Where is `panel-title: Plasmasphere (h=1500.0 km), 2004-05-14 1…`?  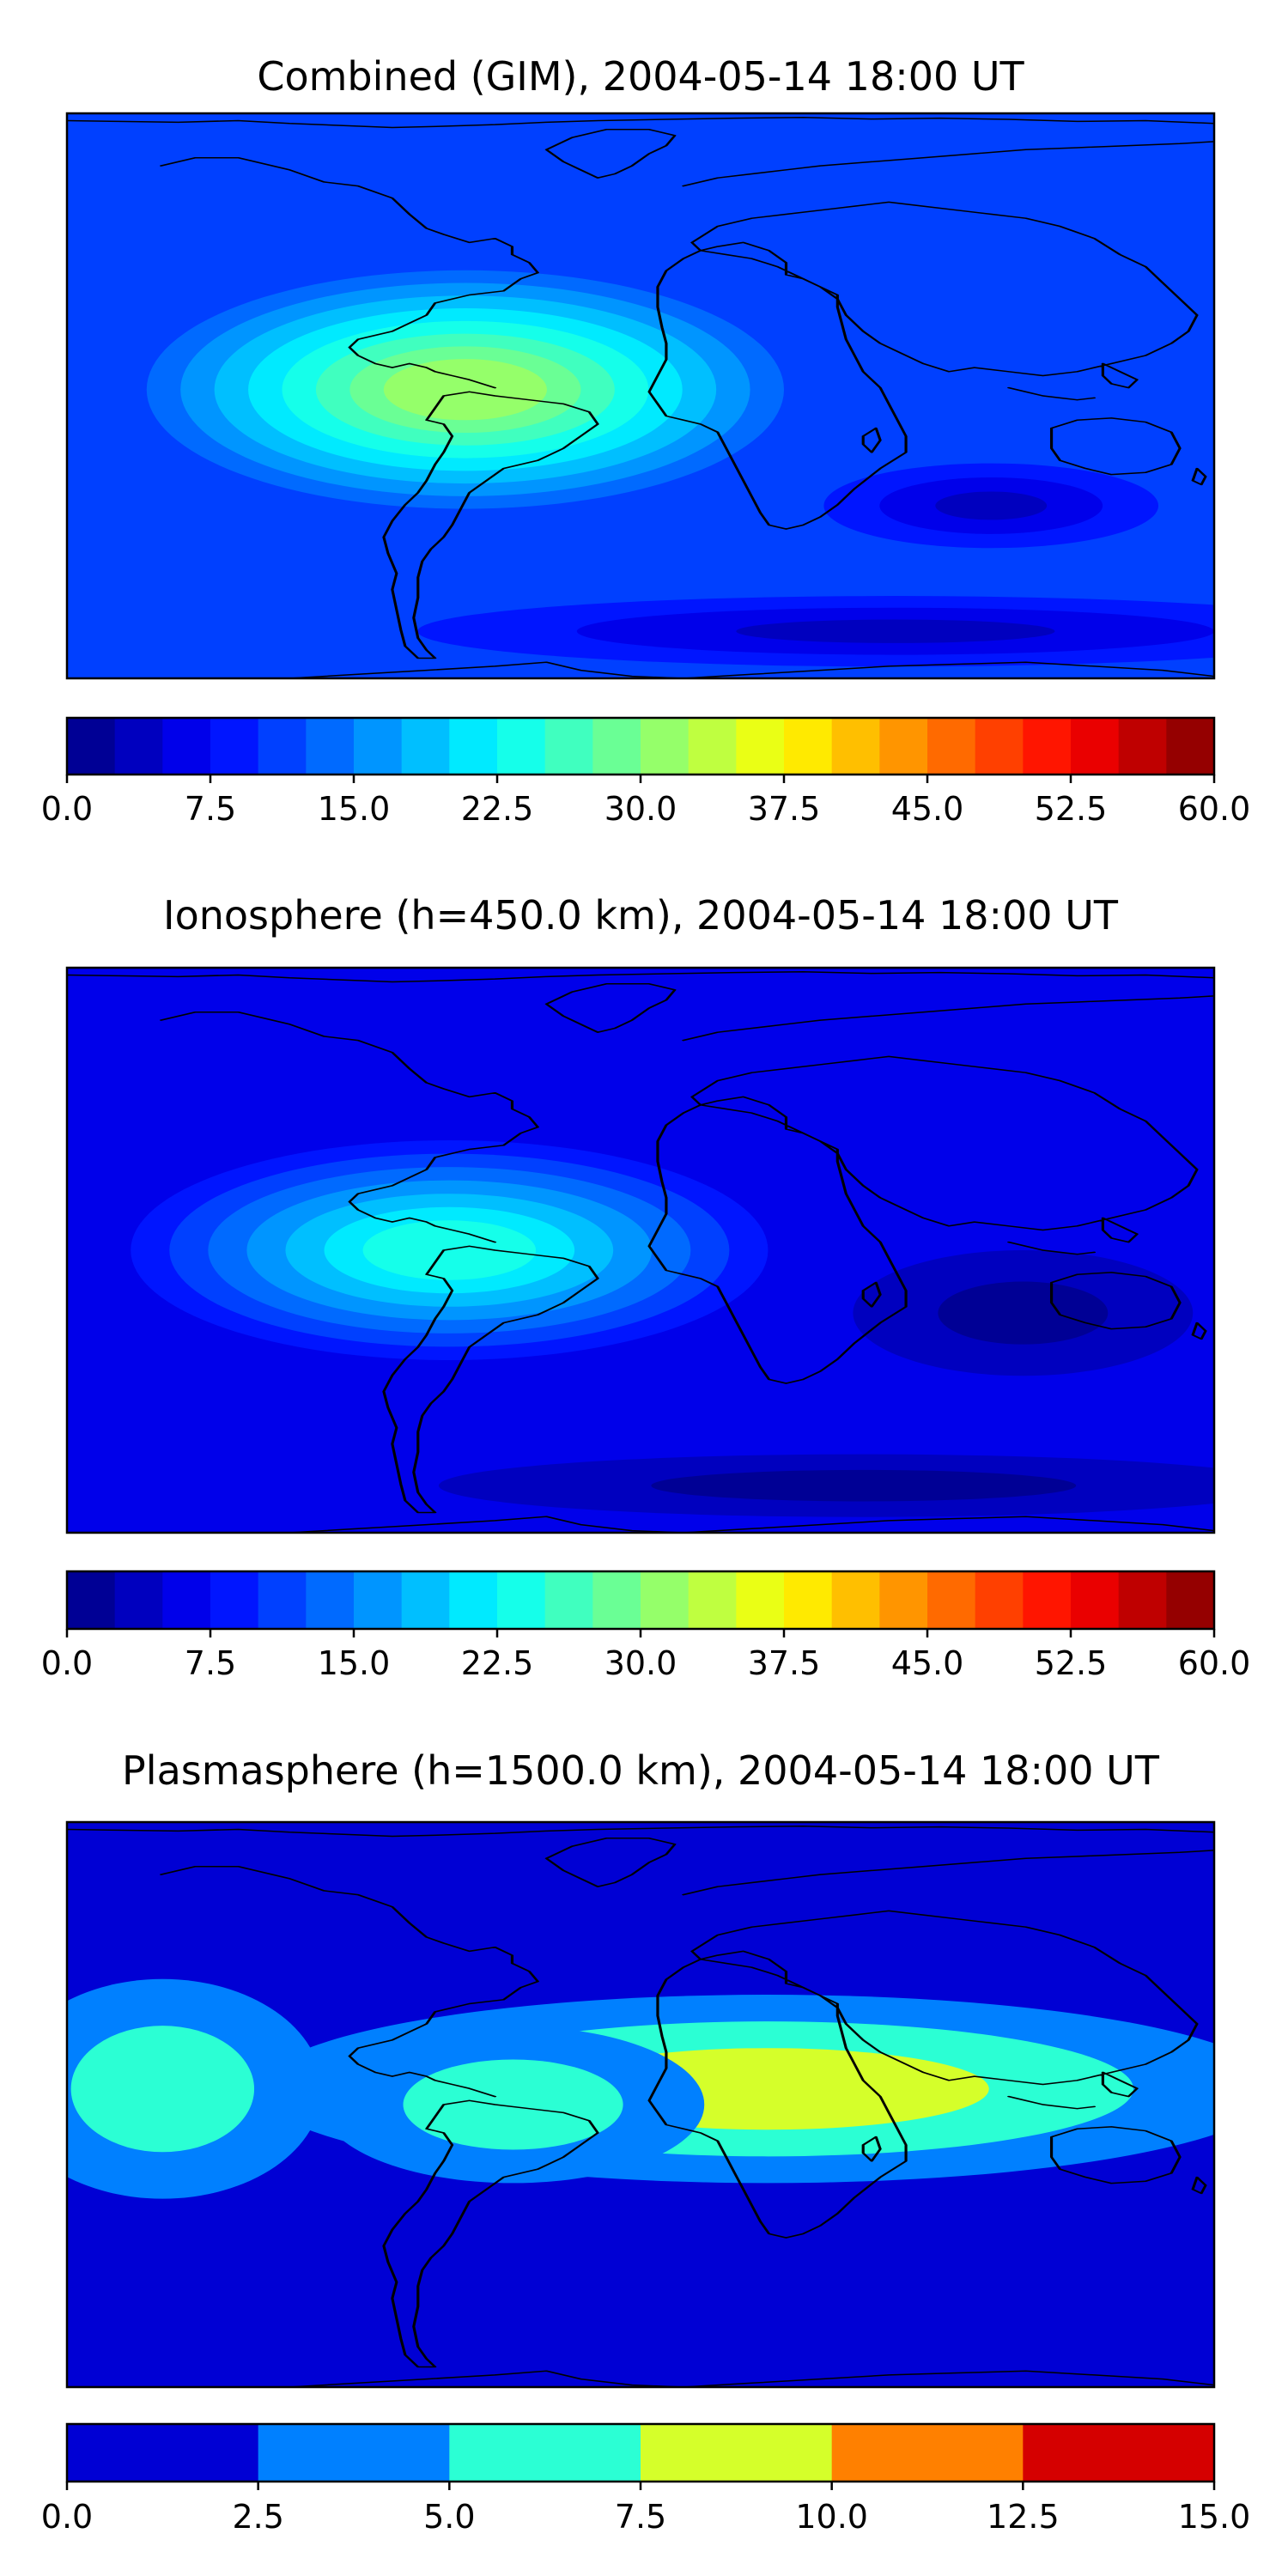
panel-title: Plasmasphere (h=1500.0 km), 2004-05-14 1… is located at coordinates (641, 1770).